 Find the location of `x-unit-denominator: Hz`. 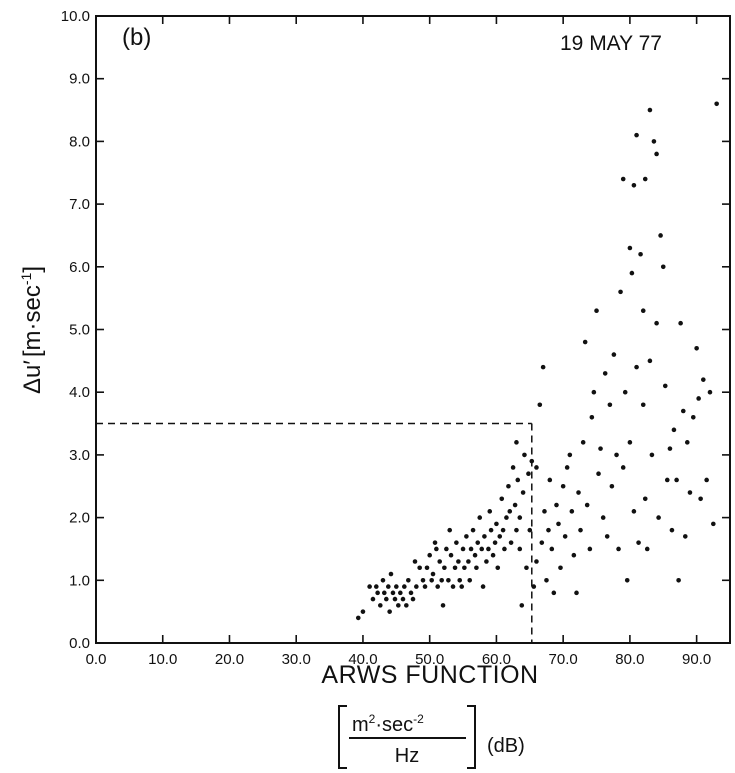

x-unit-denominator: Hz is located at coordinates (407, 756).